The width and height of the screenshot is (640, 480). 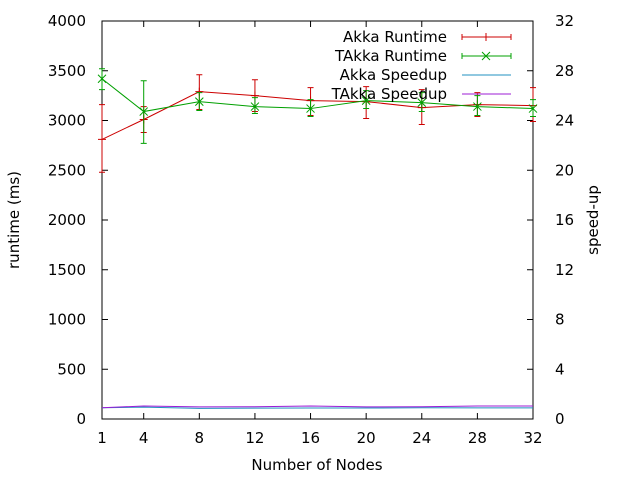 I want to click on y-tick-label: 500, so click(x=71, y=369).